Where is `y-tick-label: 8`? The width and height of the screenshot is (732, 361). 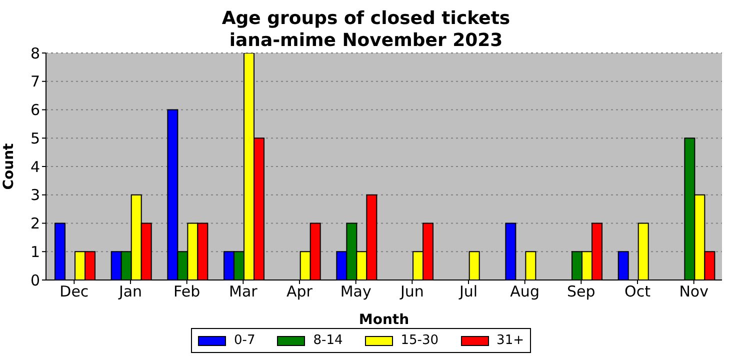 y-tick-label: 8 is located at coordinates (35, 53).